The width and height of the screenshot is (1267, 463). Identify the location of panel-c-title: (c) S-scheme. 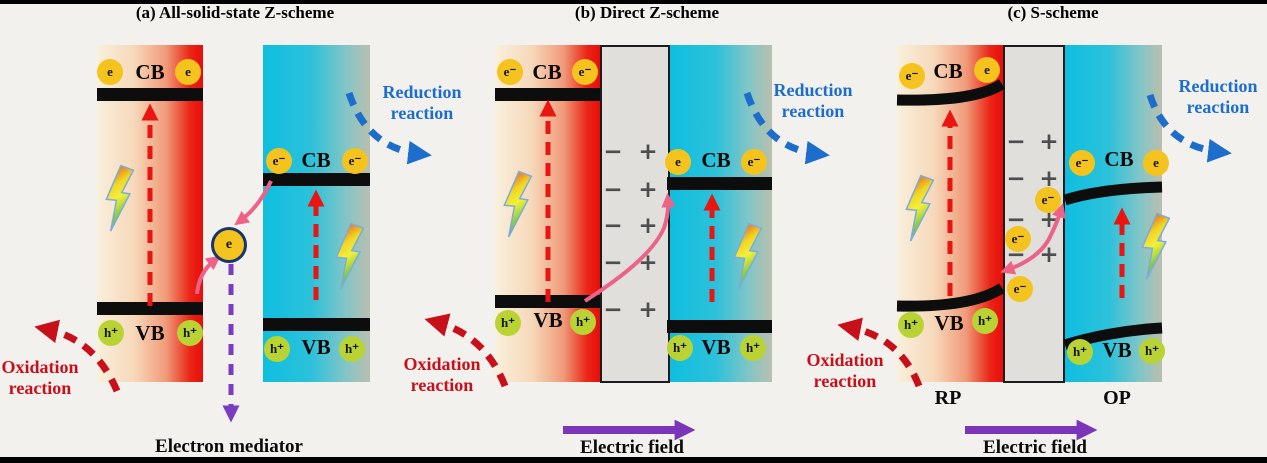
(1053, 12).